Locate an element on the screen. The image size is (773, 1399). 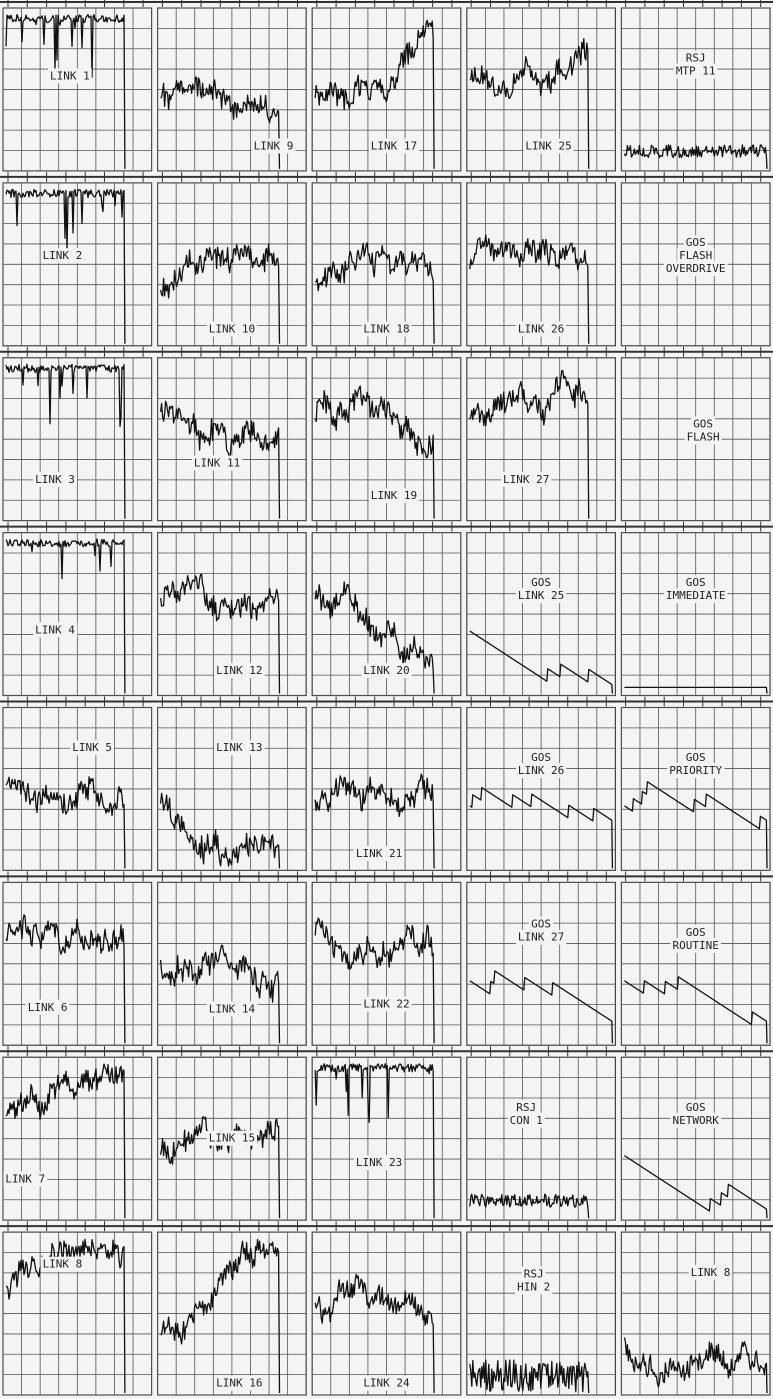
panel-label: CON 1 is located at coordinates (526, 1120).